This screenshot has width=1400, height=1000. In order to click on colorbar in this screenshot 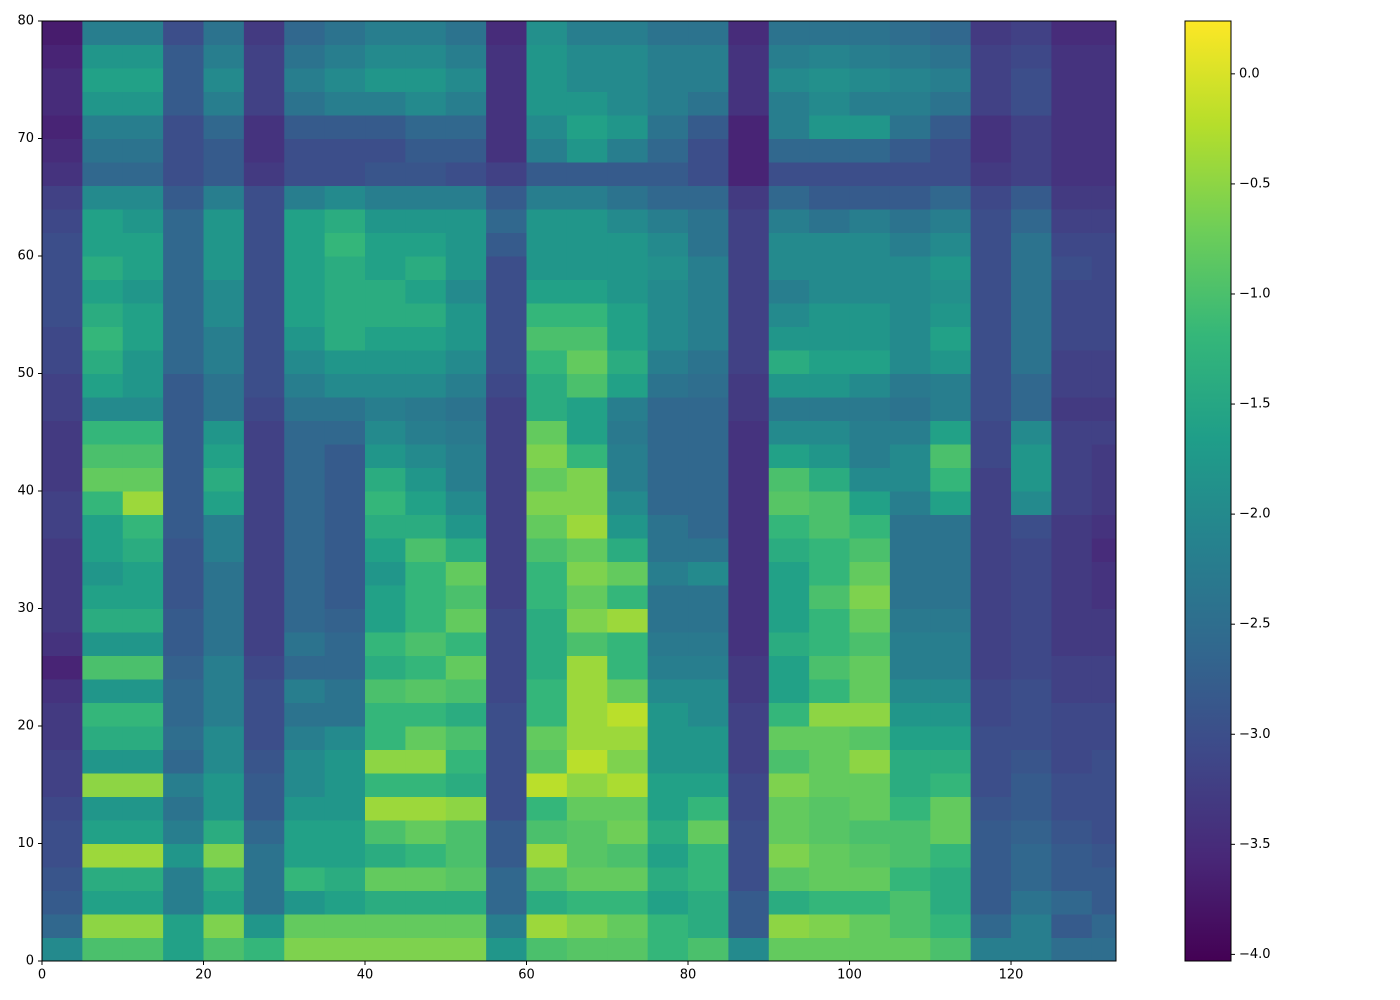, I will do `click(1208, 491)`.